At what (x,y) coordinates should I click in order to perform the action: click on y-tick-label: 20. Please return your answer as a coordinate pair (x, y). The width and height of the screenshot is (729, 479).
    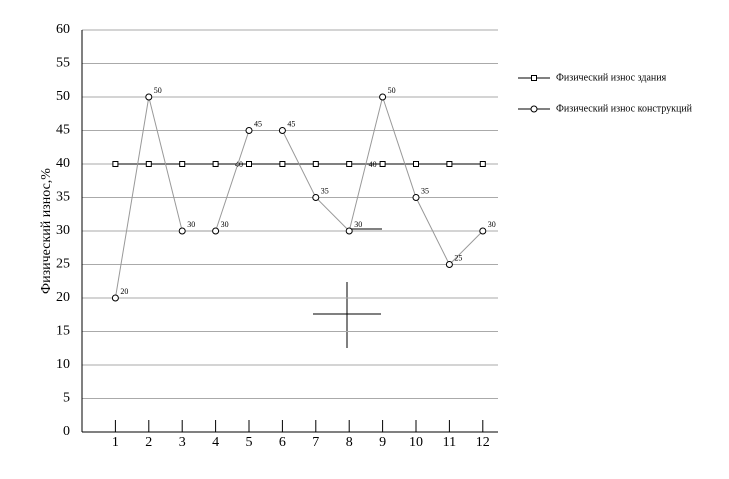
    Looking at the image, I should click on (63, 297).